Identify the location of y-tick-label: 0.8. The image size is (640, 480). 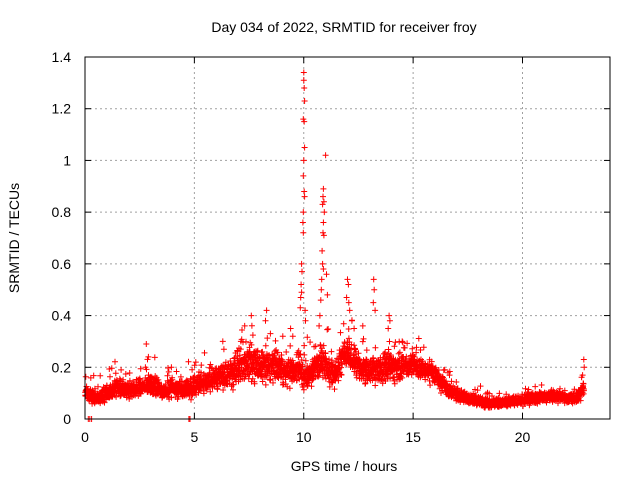
(62, 212).